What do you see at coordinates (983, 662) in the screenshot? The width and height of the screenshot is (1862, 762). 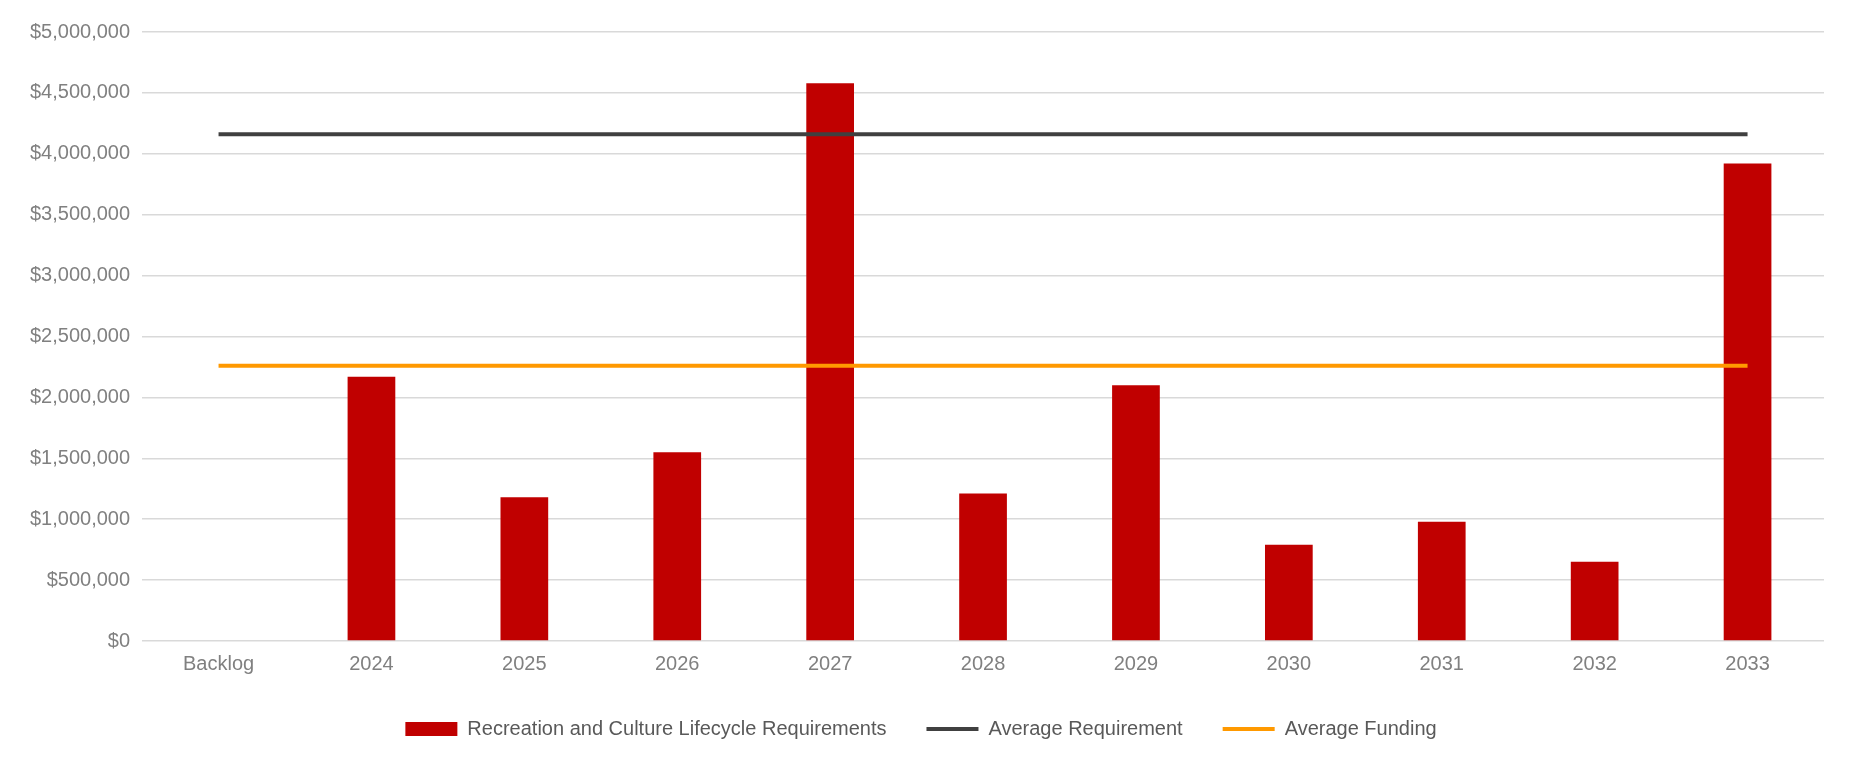 I see `x-tick-label: 2028` at bounding box center [983, 662].